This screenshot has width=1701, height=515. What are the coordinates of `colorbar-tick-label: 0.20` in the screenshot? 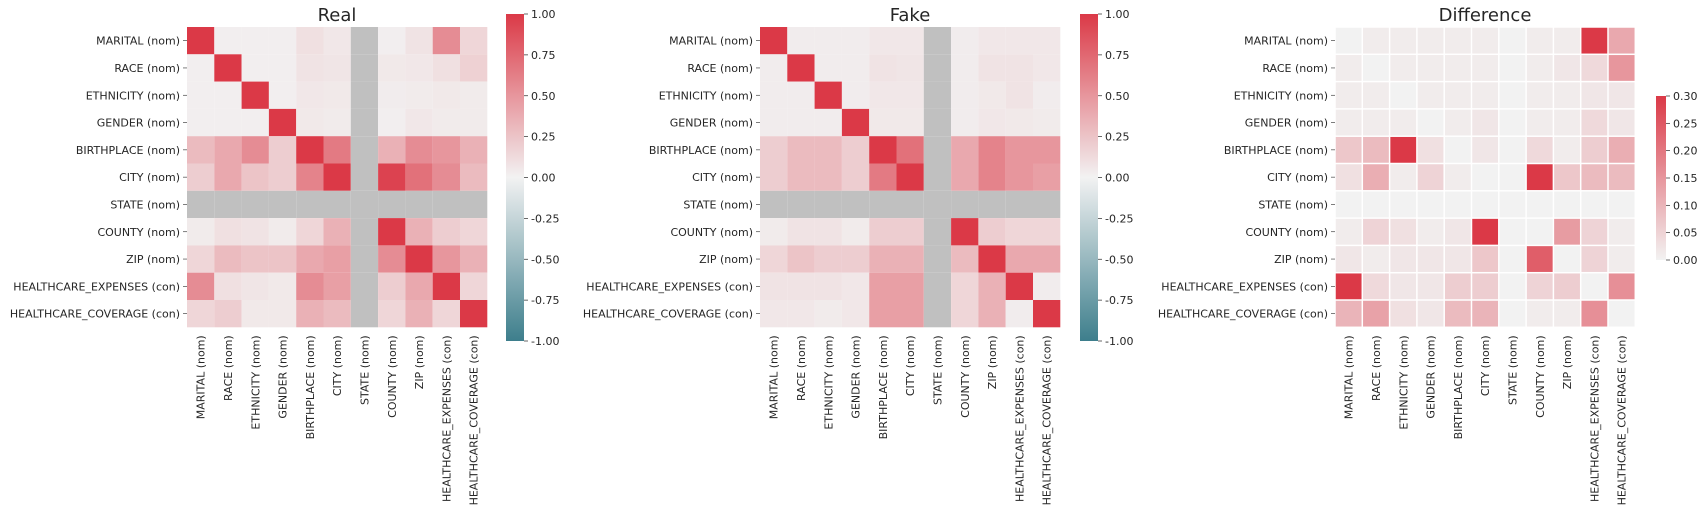 It's located at (1685, 151).